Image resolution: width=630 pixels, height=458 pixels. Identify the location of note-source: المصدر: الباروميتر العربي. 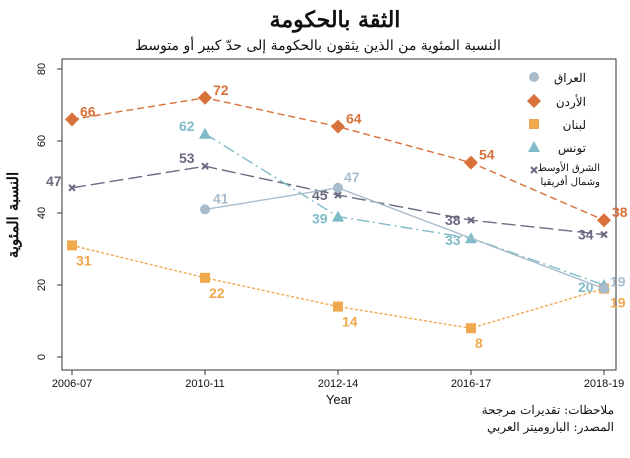
(550, 427).